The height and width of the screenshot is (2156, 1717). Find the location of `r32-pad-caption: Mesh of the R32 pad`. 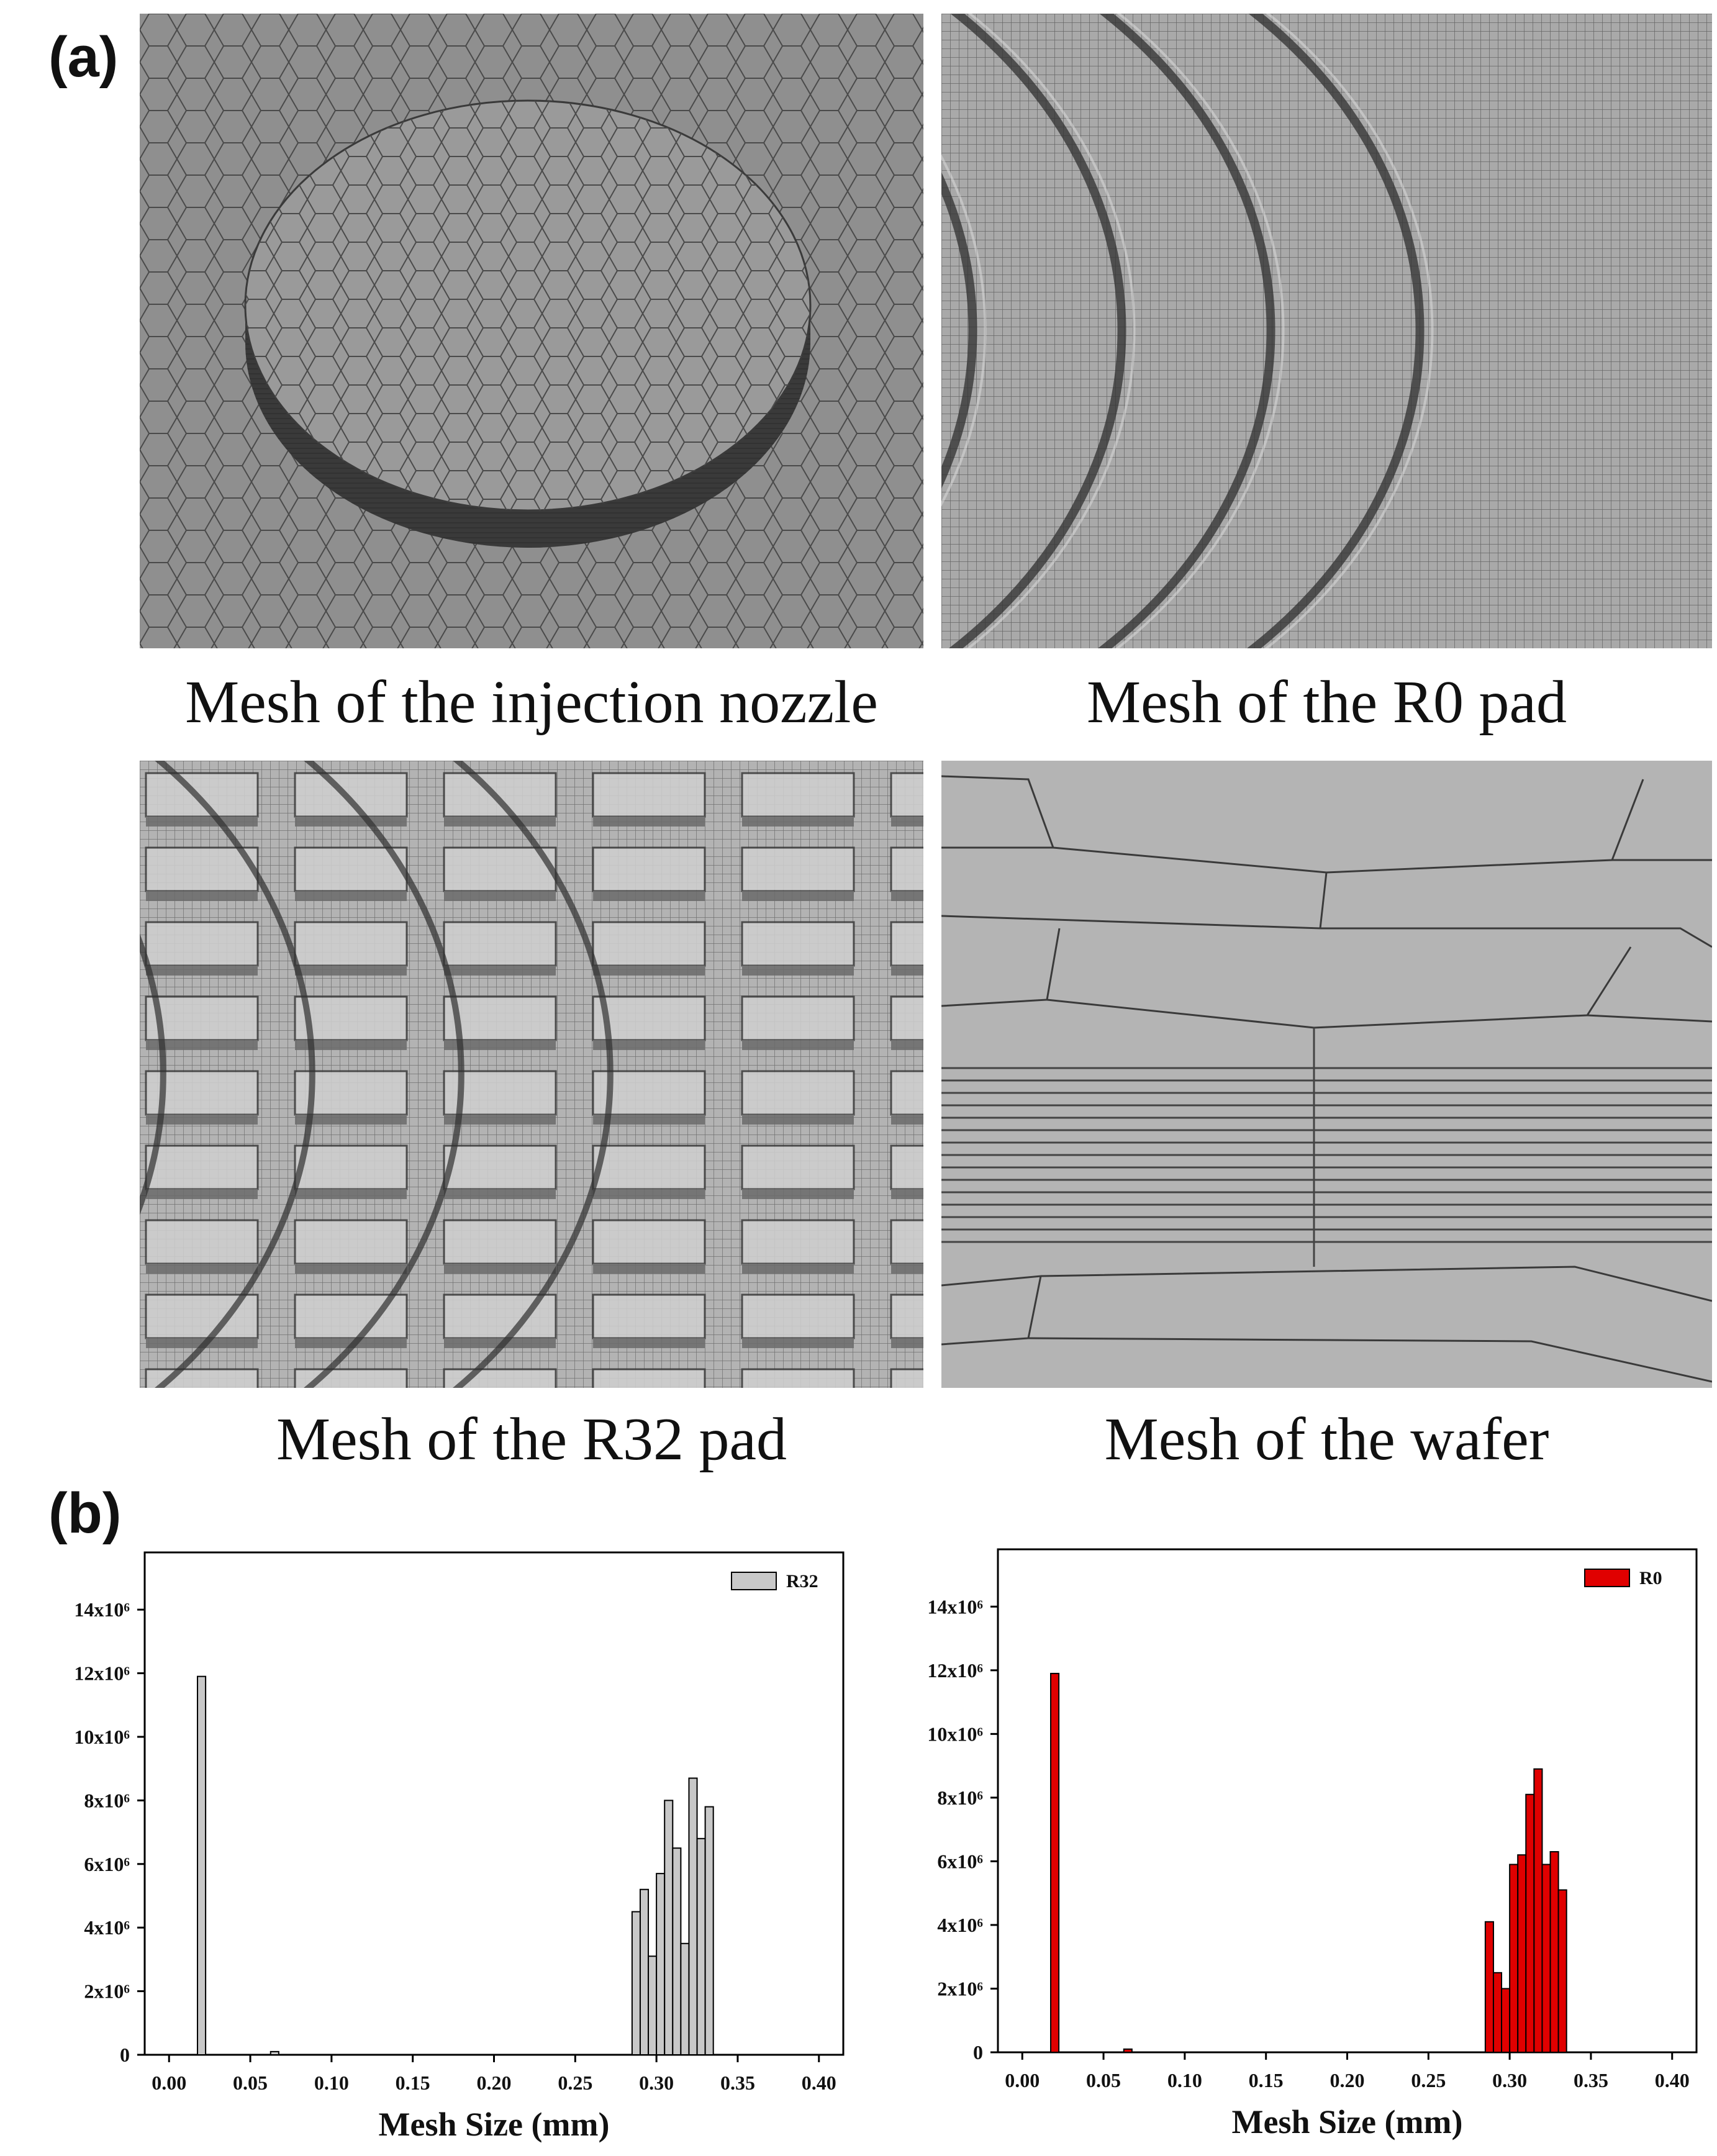

r32-pad-caption: Mesh of the R32 pad is located at coordinates (531, 1439).